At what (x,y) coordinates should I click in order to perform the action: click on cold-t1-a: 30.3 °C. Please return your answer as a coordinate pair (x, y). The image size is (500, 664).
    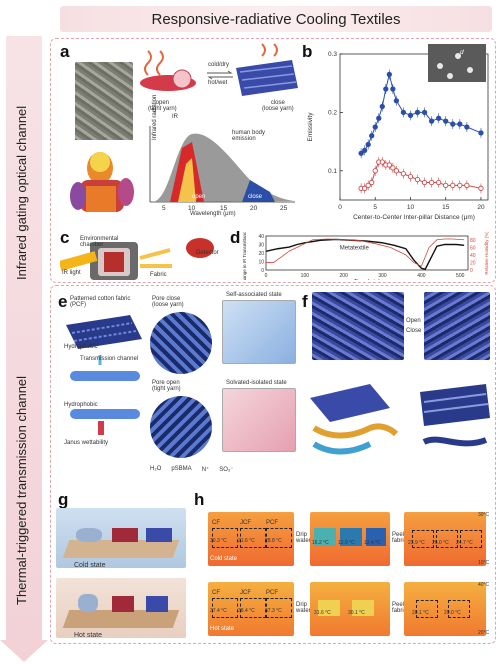
    Looking at the image, I should click on (218, 541).